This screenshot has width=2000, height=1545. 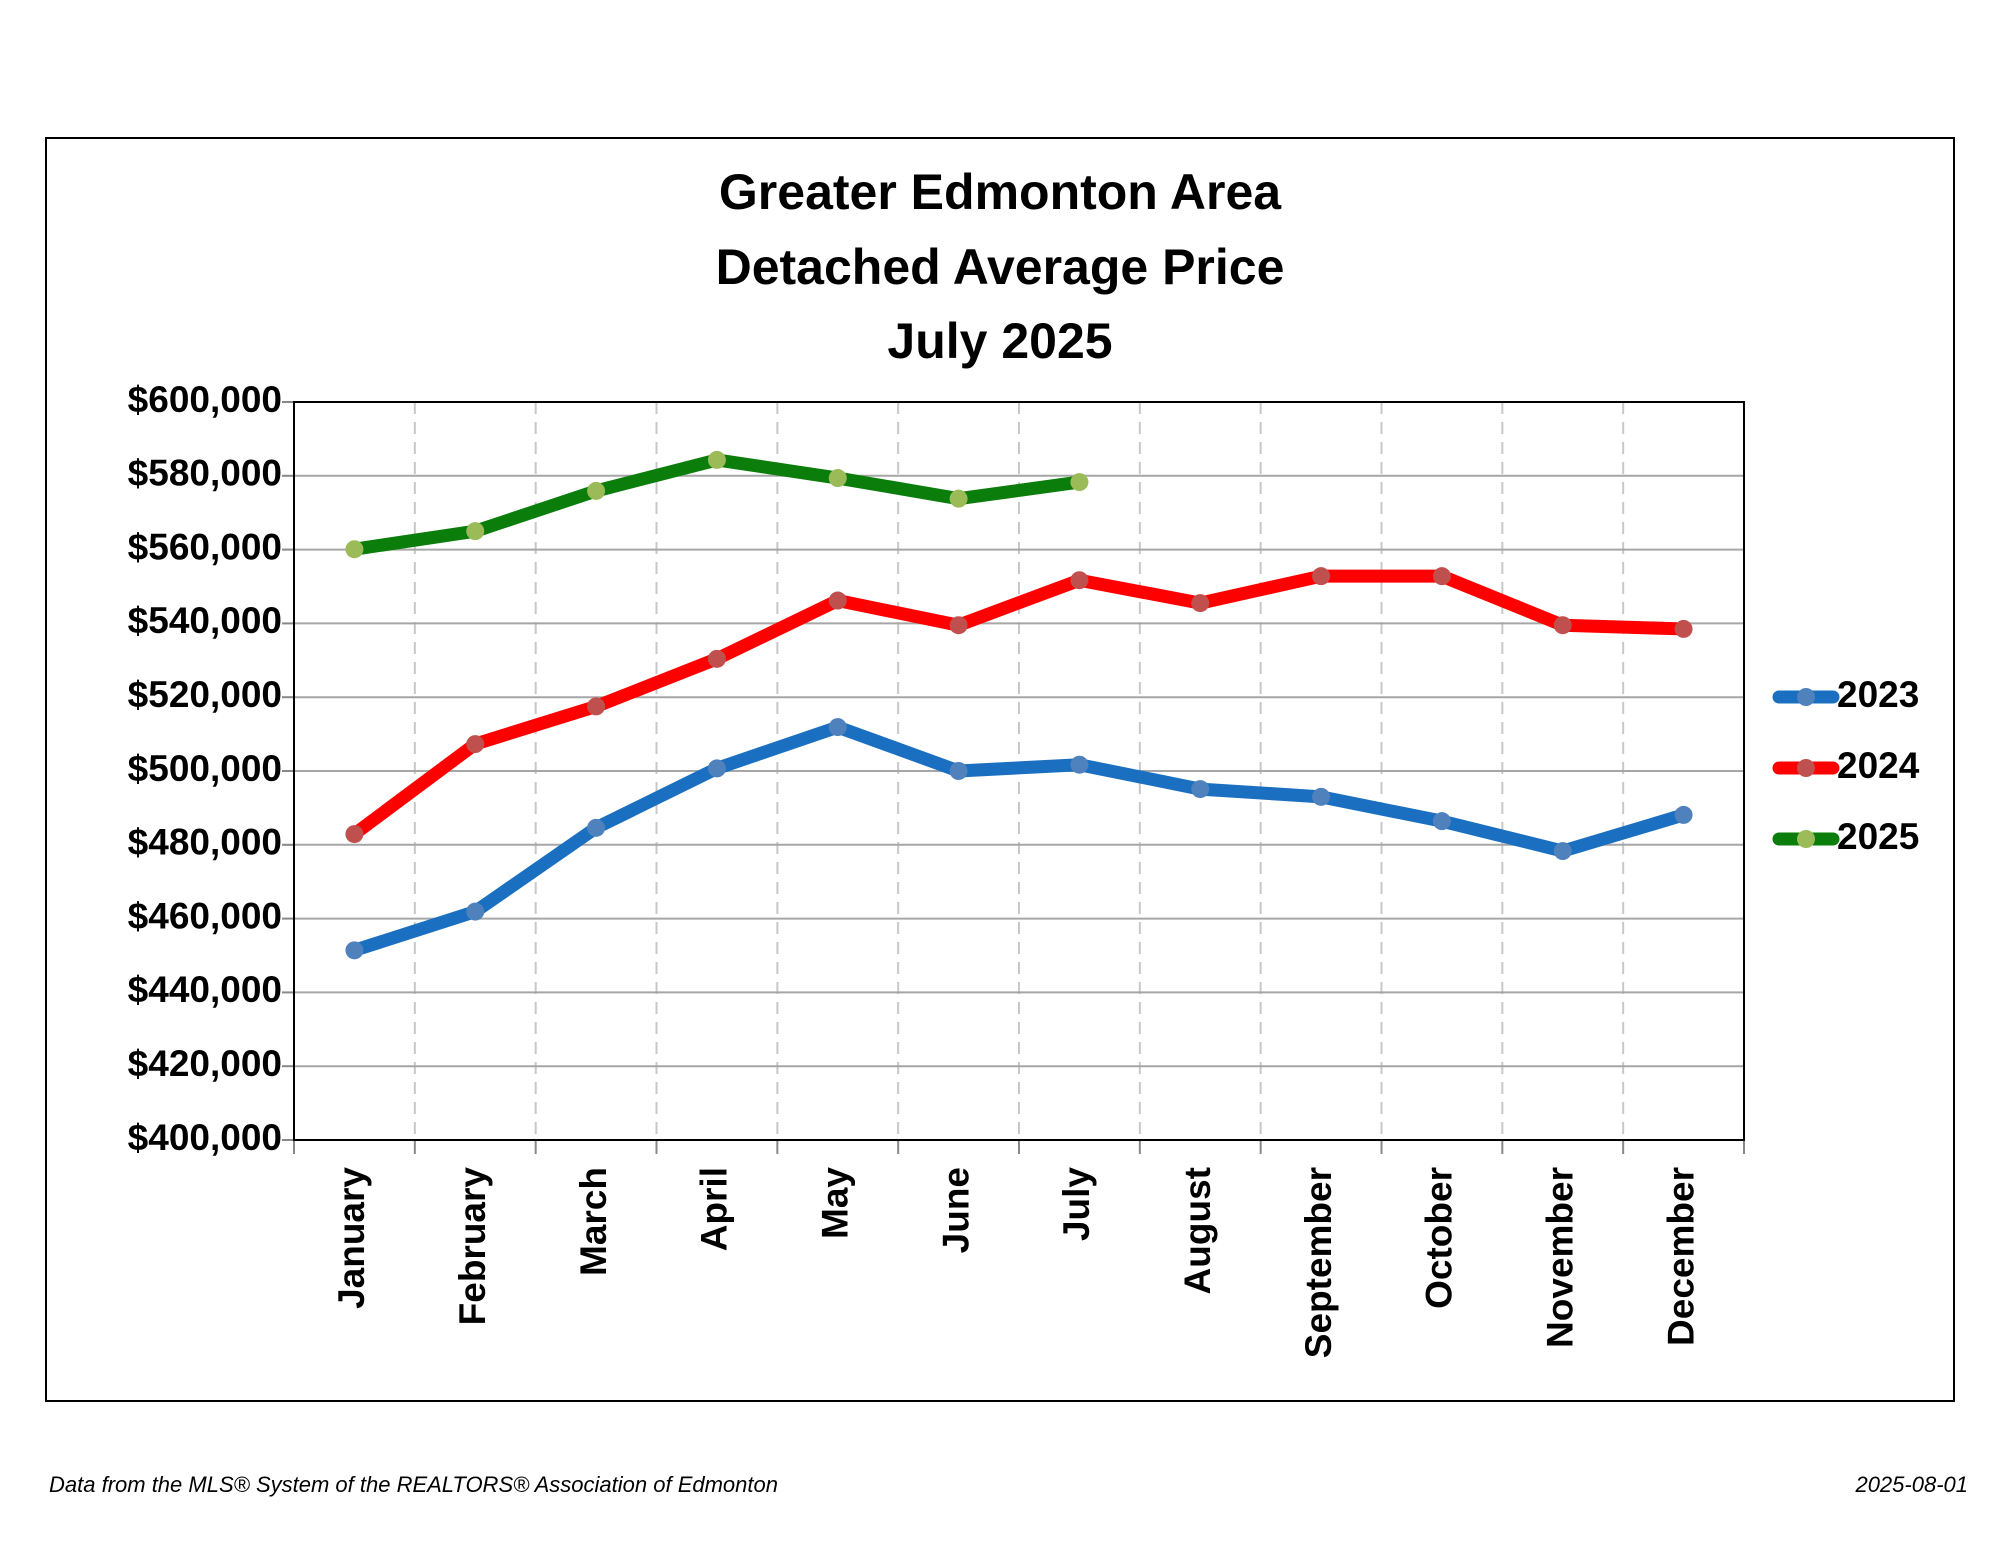 I want to click on legend-label: 2023, so click(x=1878, y=694).